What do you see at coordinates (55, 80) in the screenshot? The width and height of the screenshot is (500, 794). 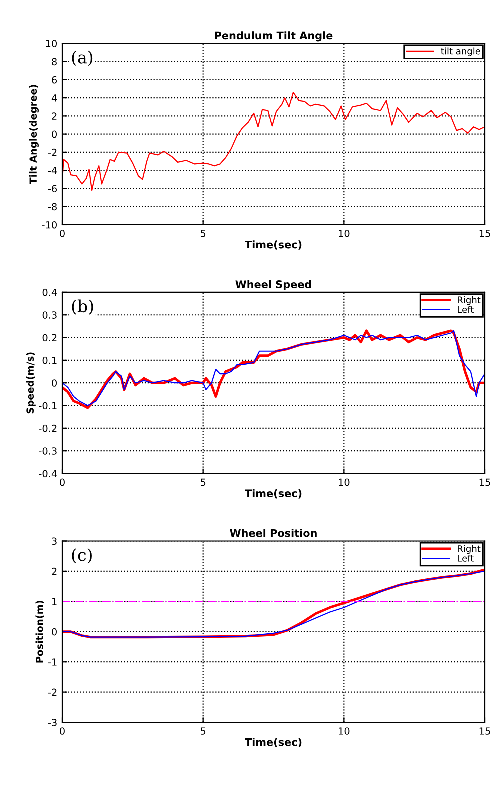 I see `y-tick-label: 6` at bounding box center [55, 80].